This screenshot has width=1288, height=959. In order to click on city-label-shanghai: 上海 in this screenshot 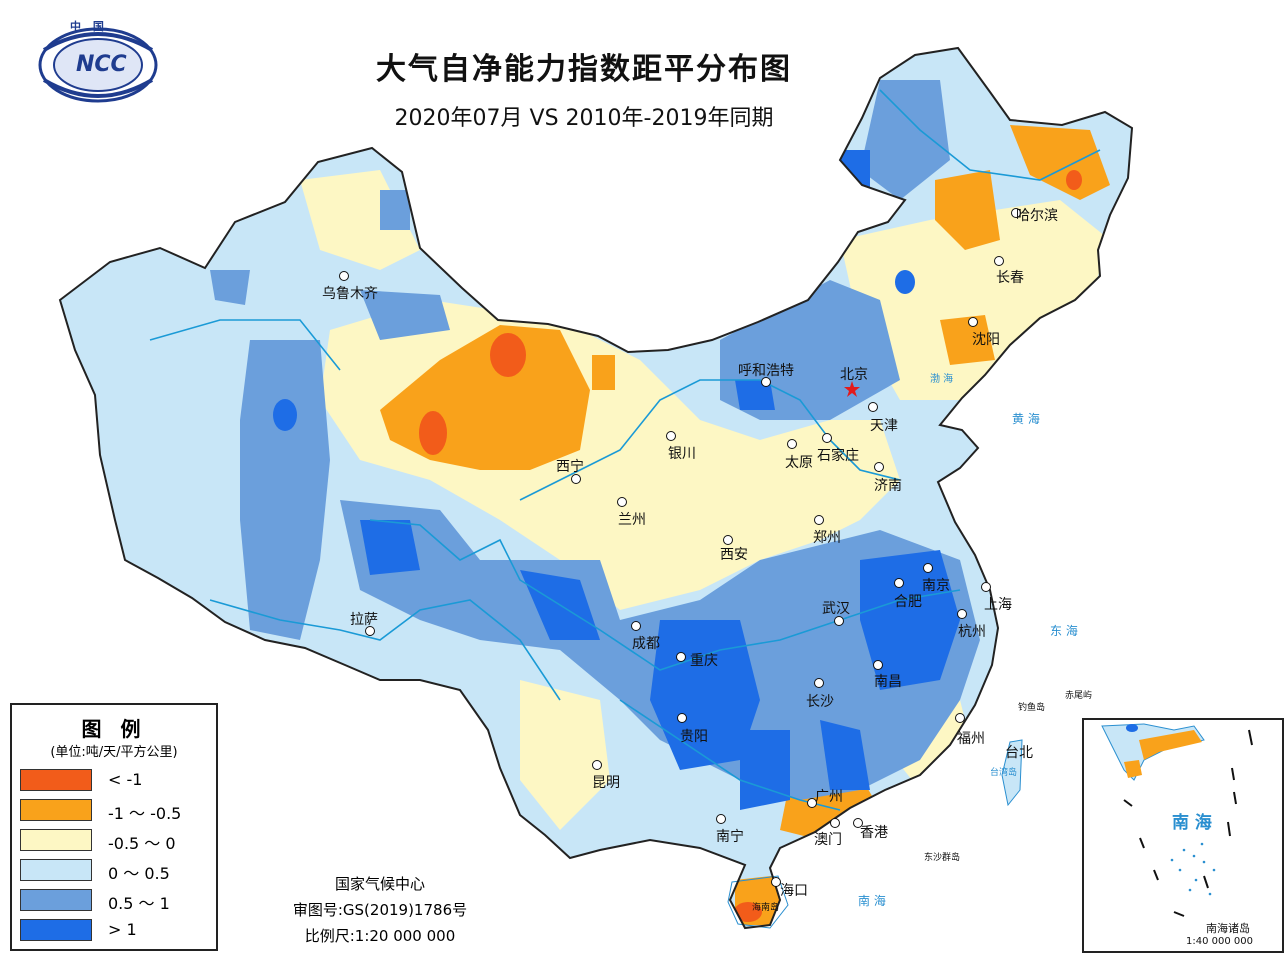, I will do `click(998, 605)`.